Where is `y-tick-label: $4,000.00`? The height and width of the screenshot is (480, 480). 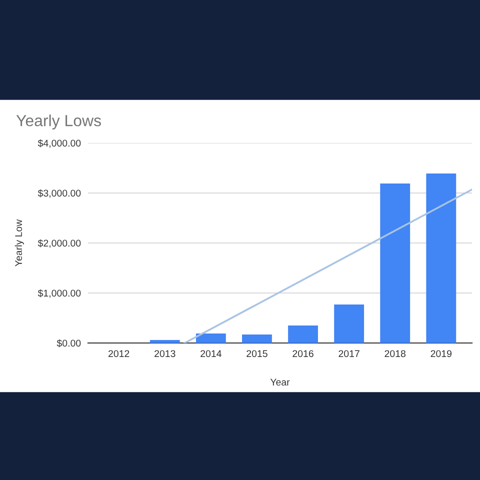 y-tick-label: $4,000.00 is located at coordinates (59, 143).